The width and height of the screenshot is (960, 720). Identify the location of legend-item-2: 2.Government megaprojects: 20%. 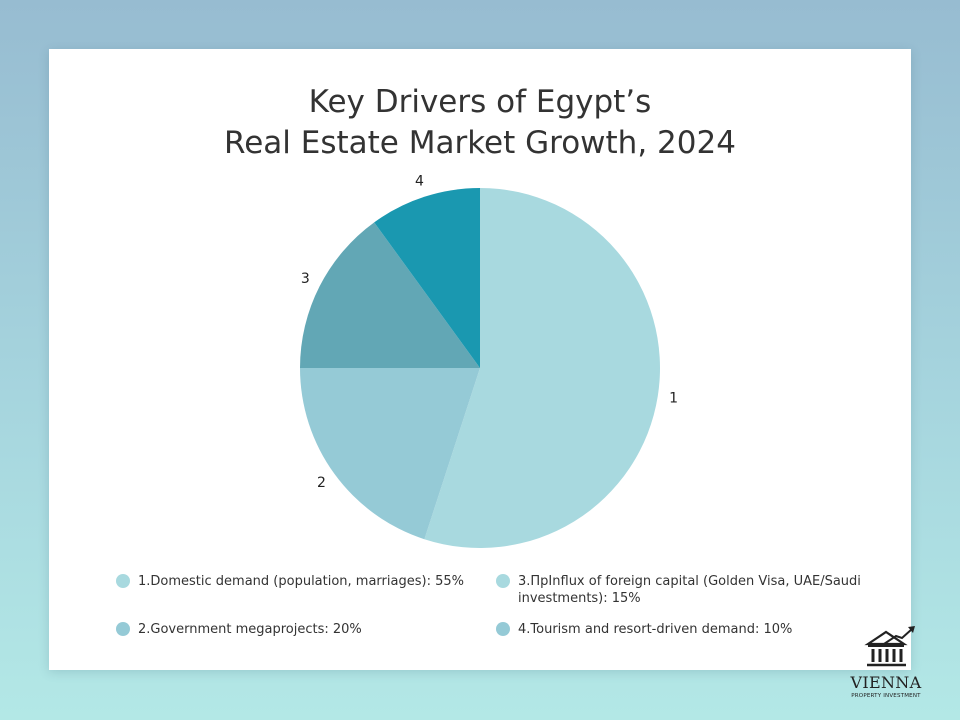
(239, 629).